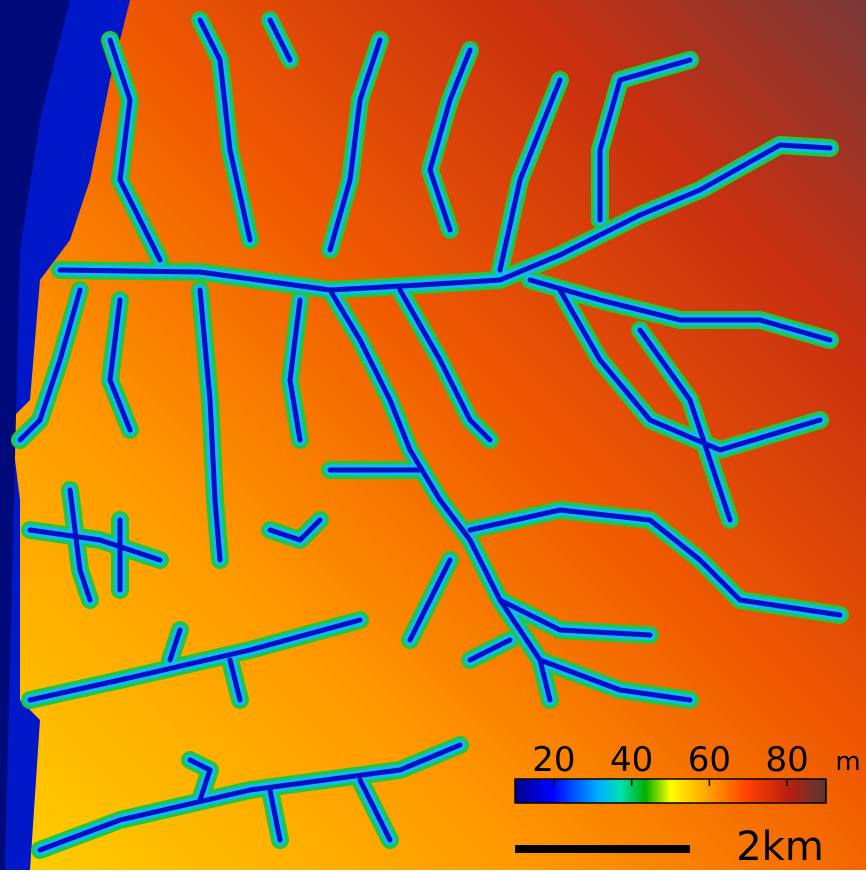 The height and width of the screenshot is (874, 866). Describe the element at coordinates (631, 760) in the screenshot. I see `legend-tick-label: 40` at that location.